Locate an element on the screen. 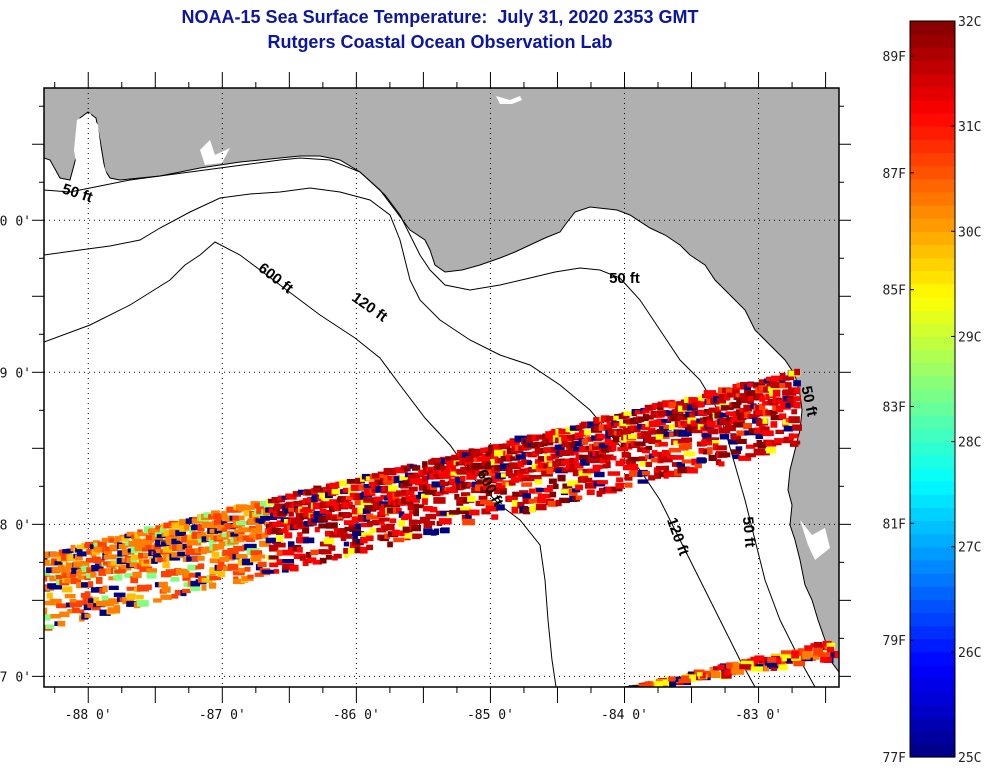 This screenshot has width=992, height=770. lat-tick-label: 27 0' is located at coordinates (15, 677).